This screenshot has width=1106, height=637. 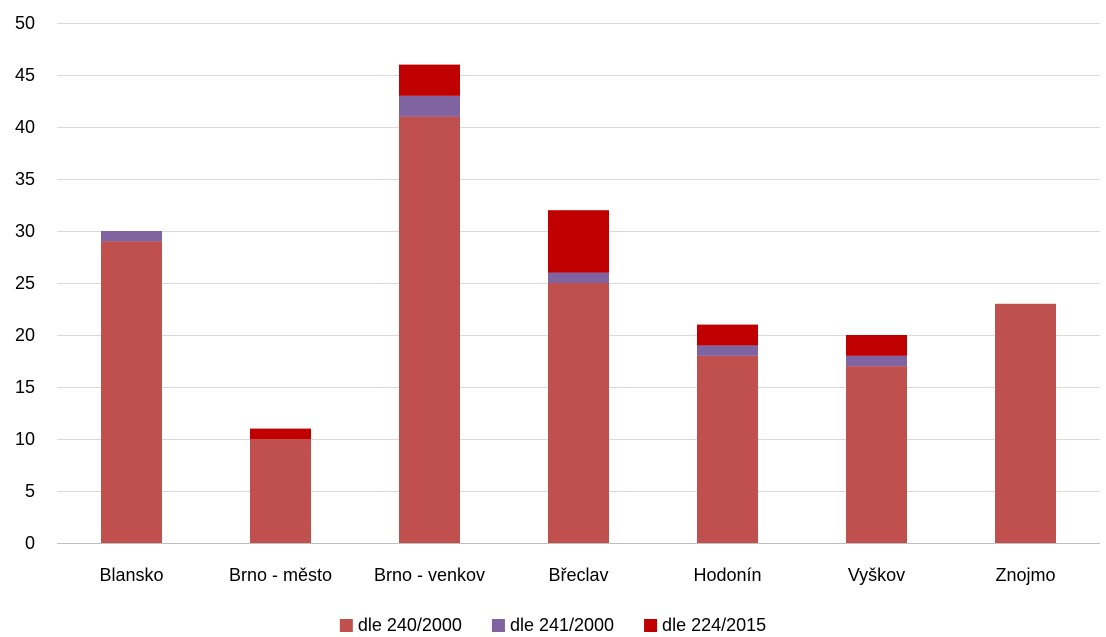 I want to click on legend-item: dle 240/2000, so click(x=400, y=625).